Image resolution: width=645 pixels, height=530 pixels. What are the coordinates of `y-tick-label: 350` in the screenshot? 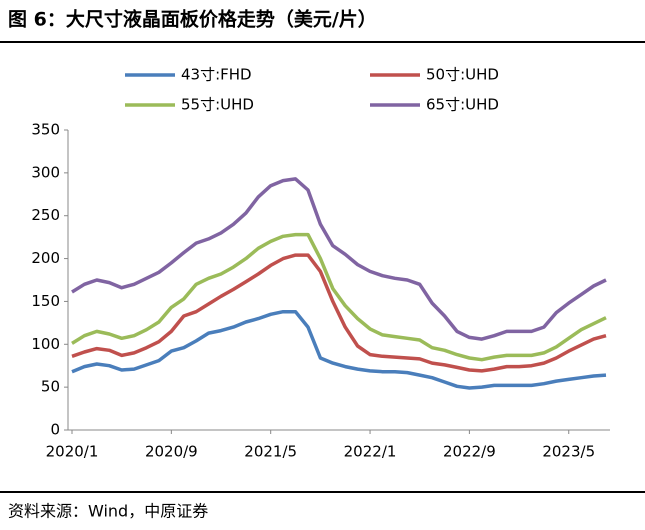 It's located at (45, 130).